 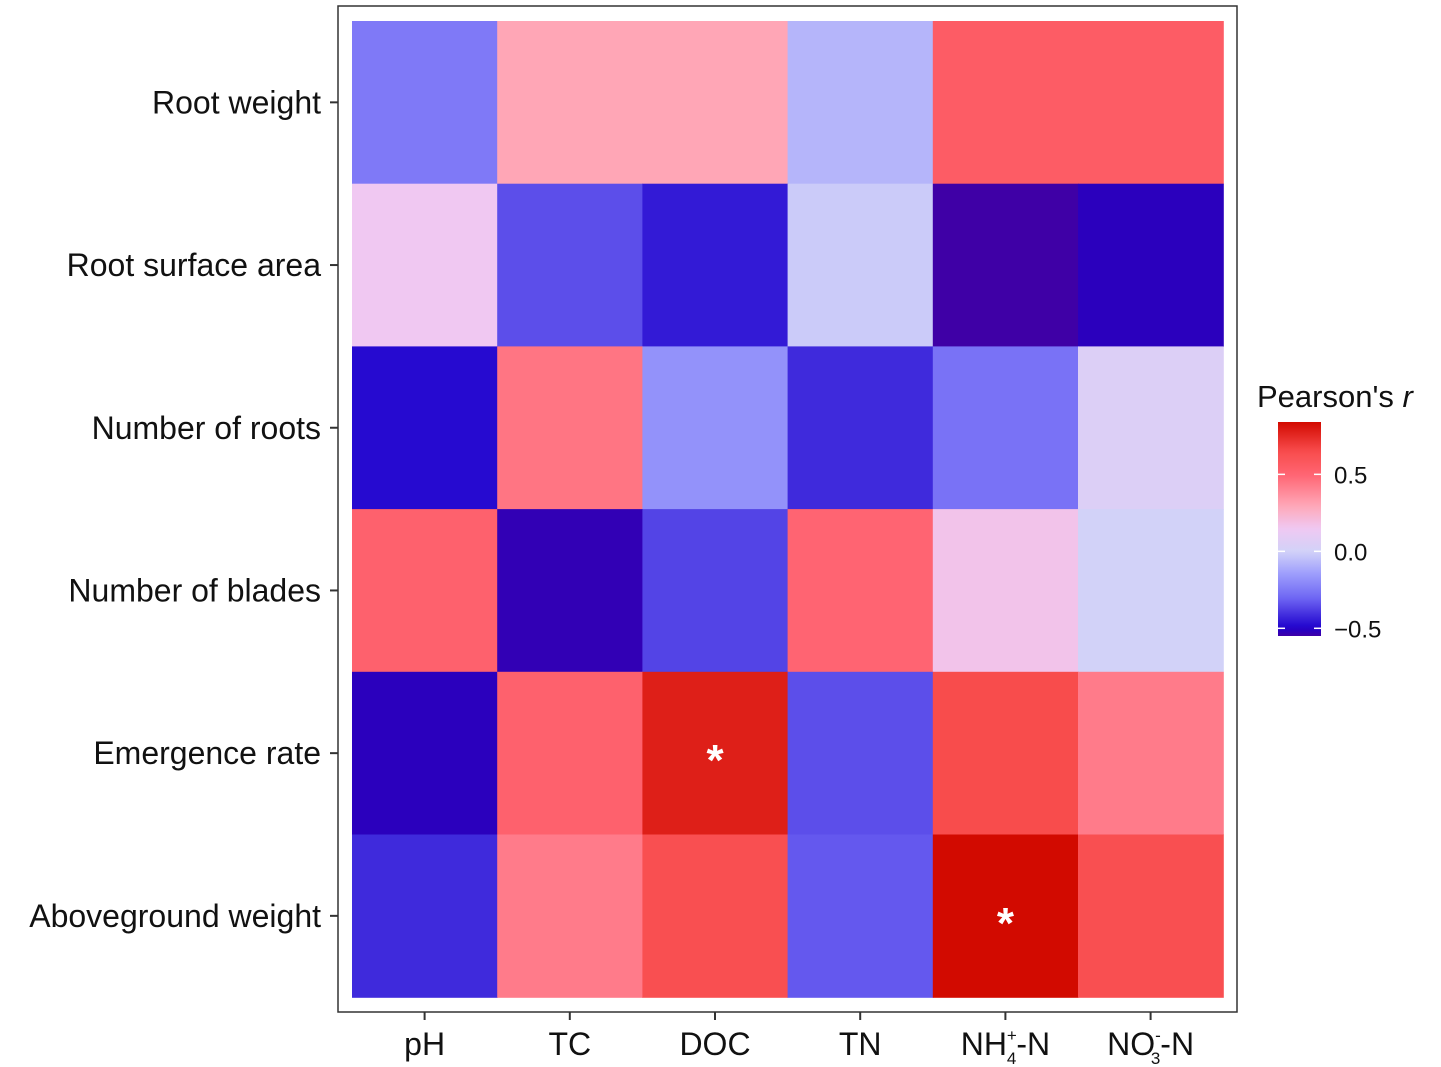 What do you see at coordinates (714, 1044) in the screenshot?
I see `x-tick-label: DOC` at bounding box center [714, 1044].